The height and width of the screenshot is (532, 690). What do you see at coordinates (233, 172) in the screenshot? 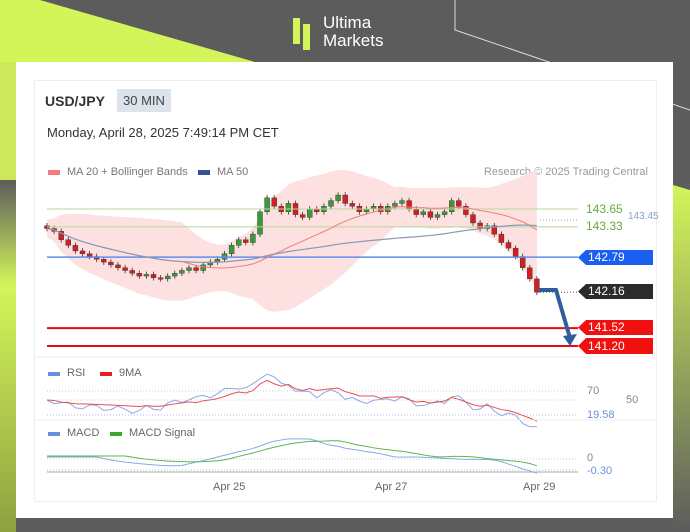
I see `ma50-legend: MA 50` at bounding box center [233, 172].